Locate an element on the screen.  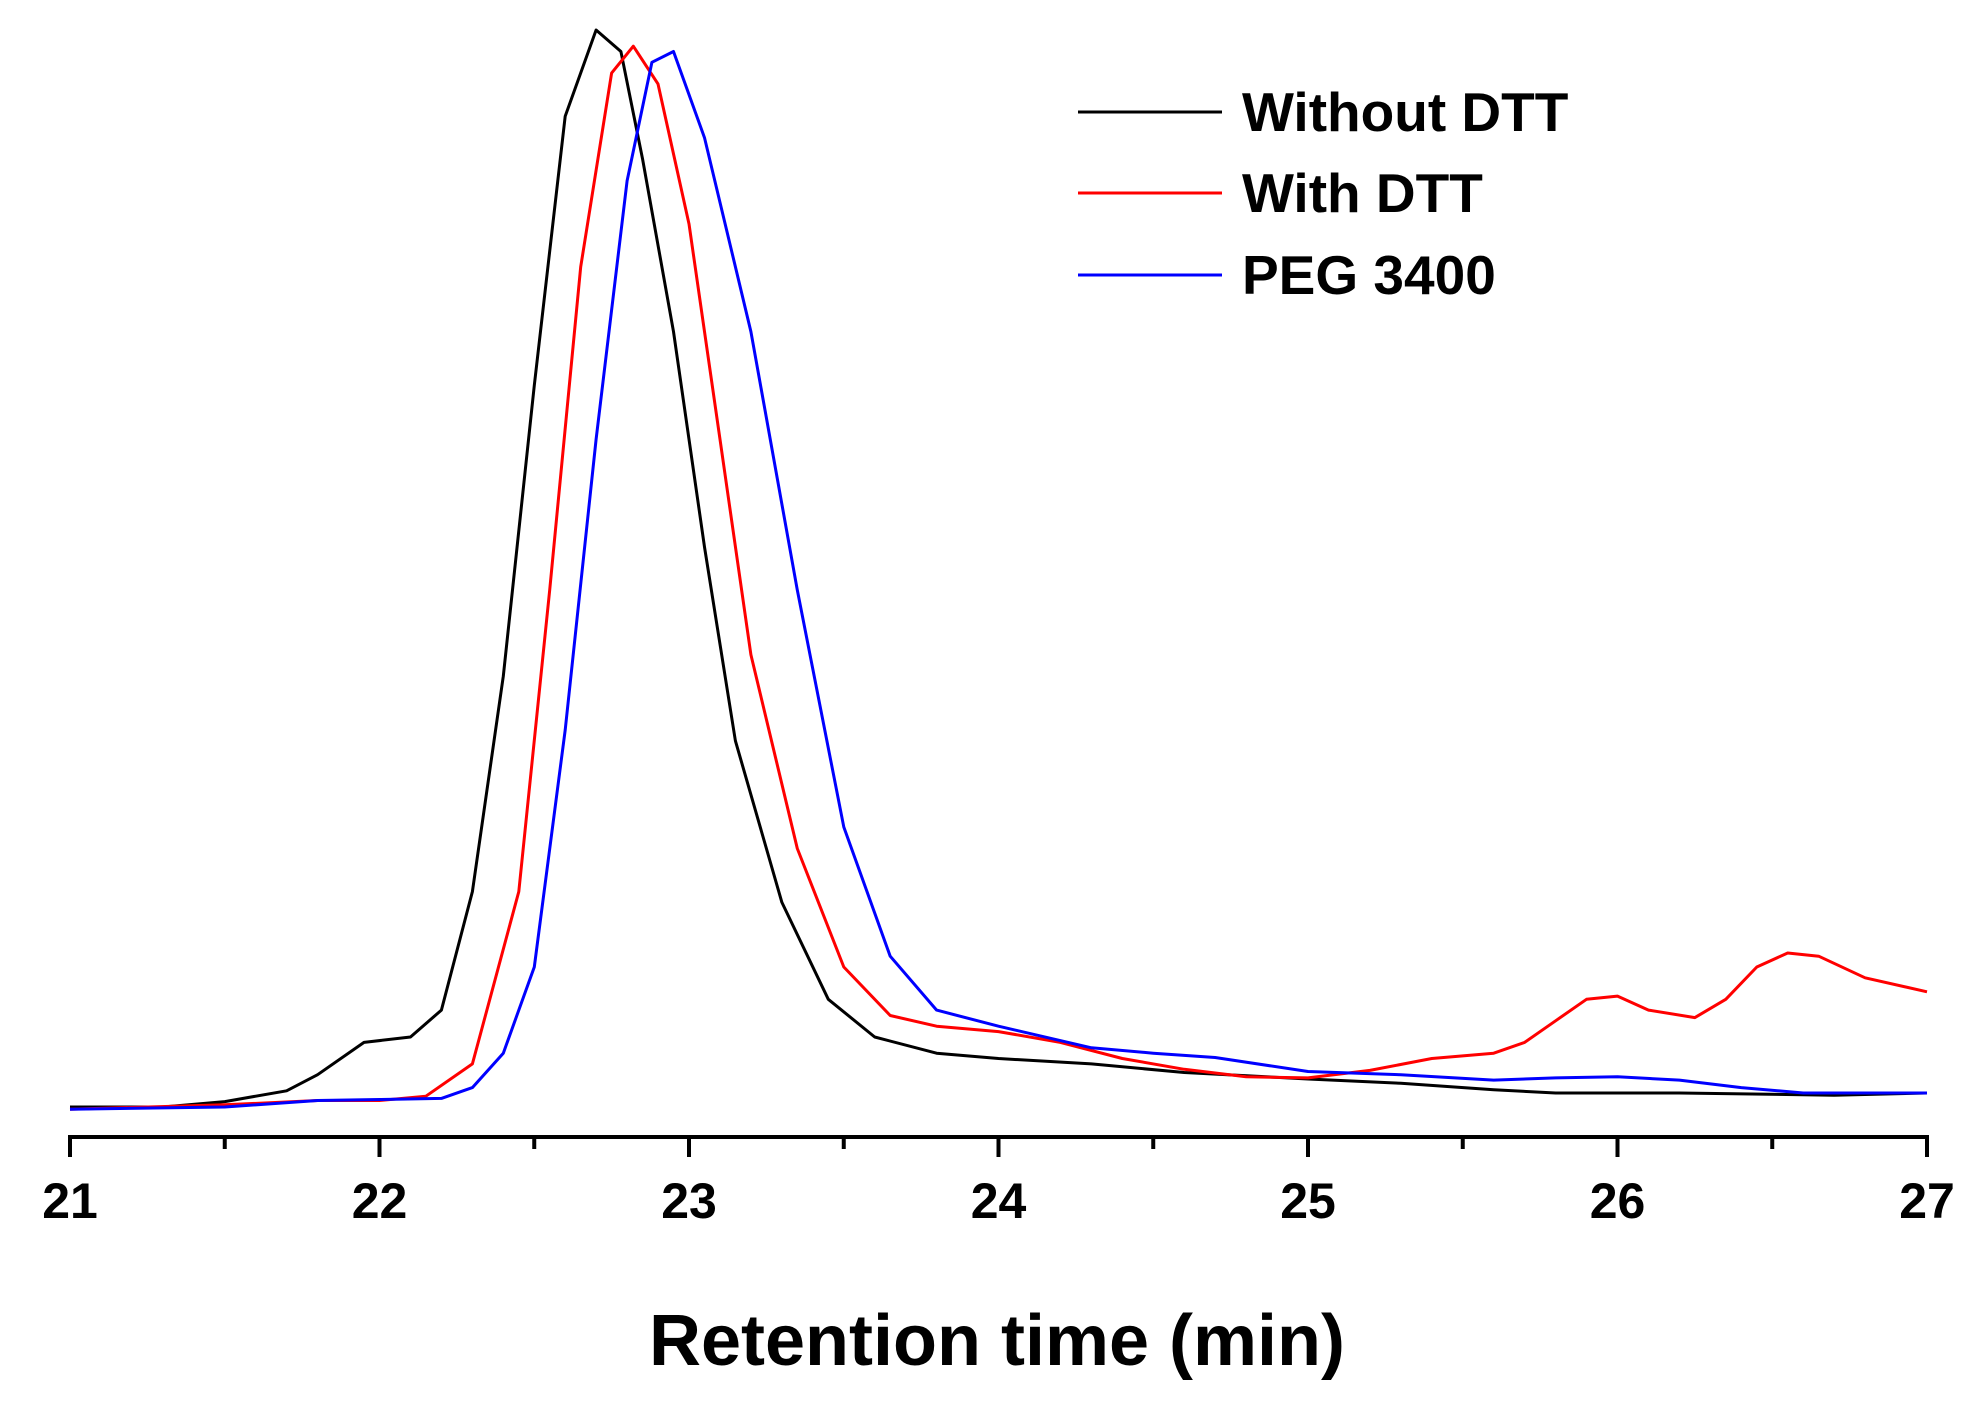
legend: Without DTT With DTT PEG 3400 is located at coordinates (1323, 193).